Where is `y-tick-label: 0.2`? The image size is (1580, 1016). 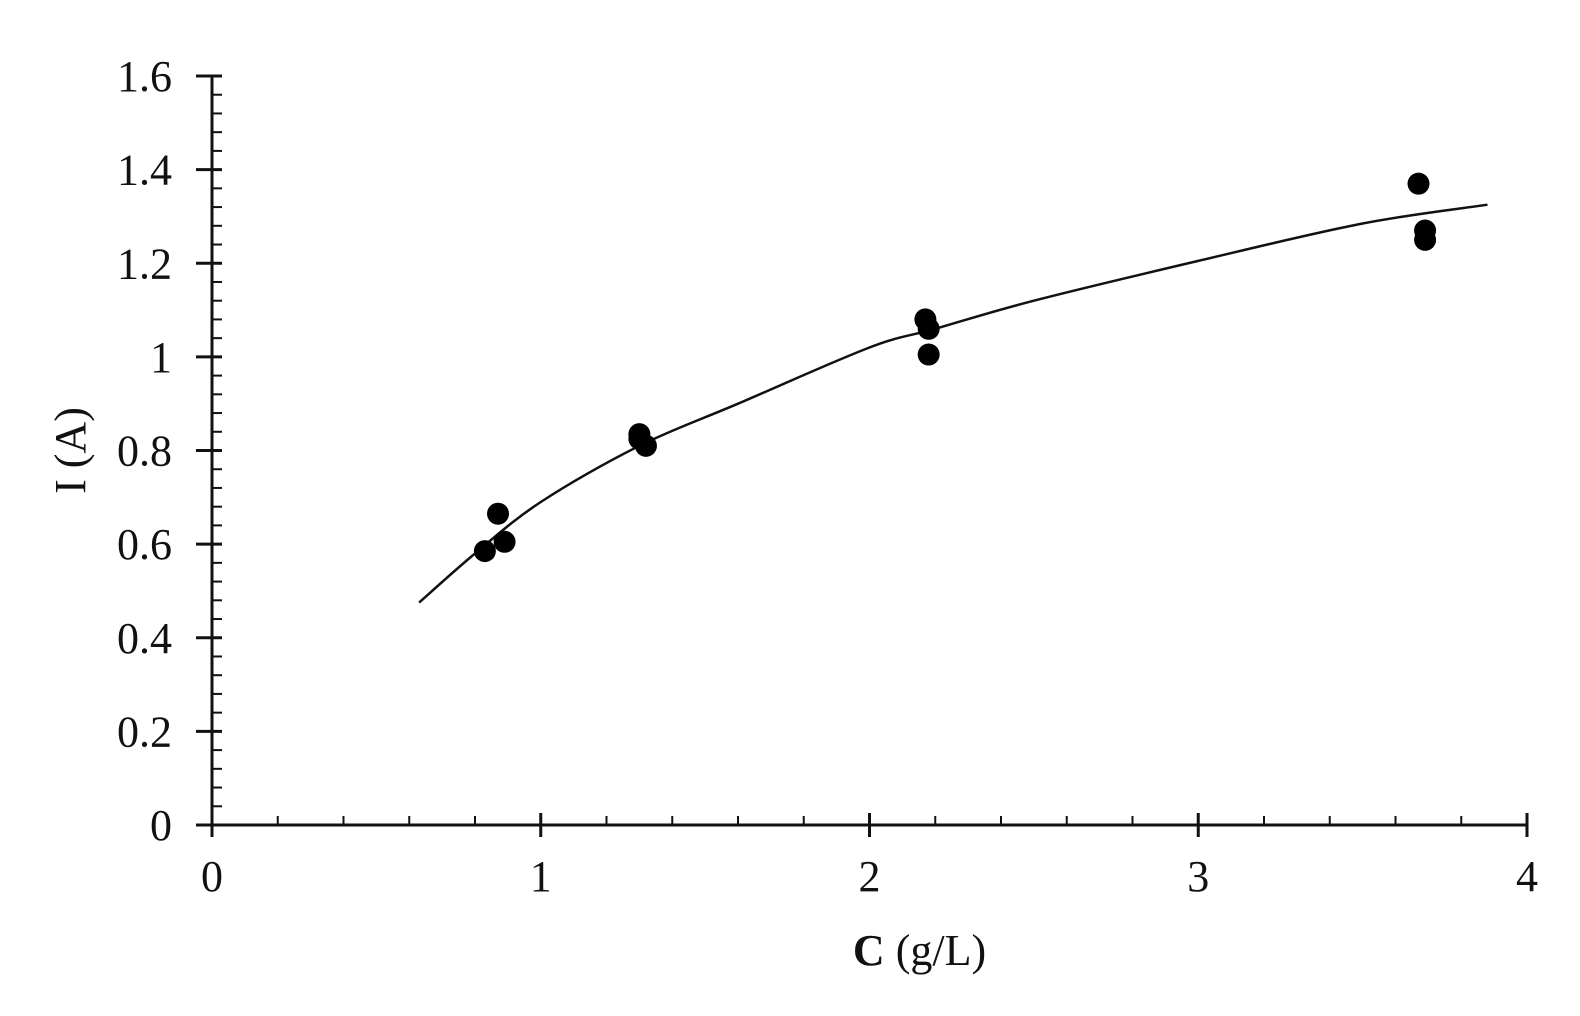
y-tick-label: 0.2 is located at coordinates (144, 731).